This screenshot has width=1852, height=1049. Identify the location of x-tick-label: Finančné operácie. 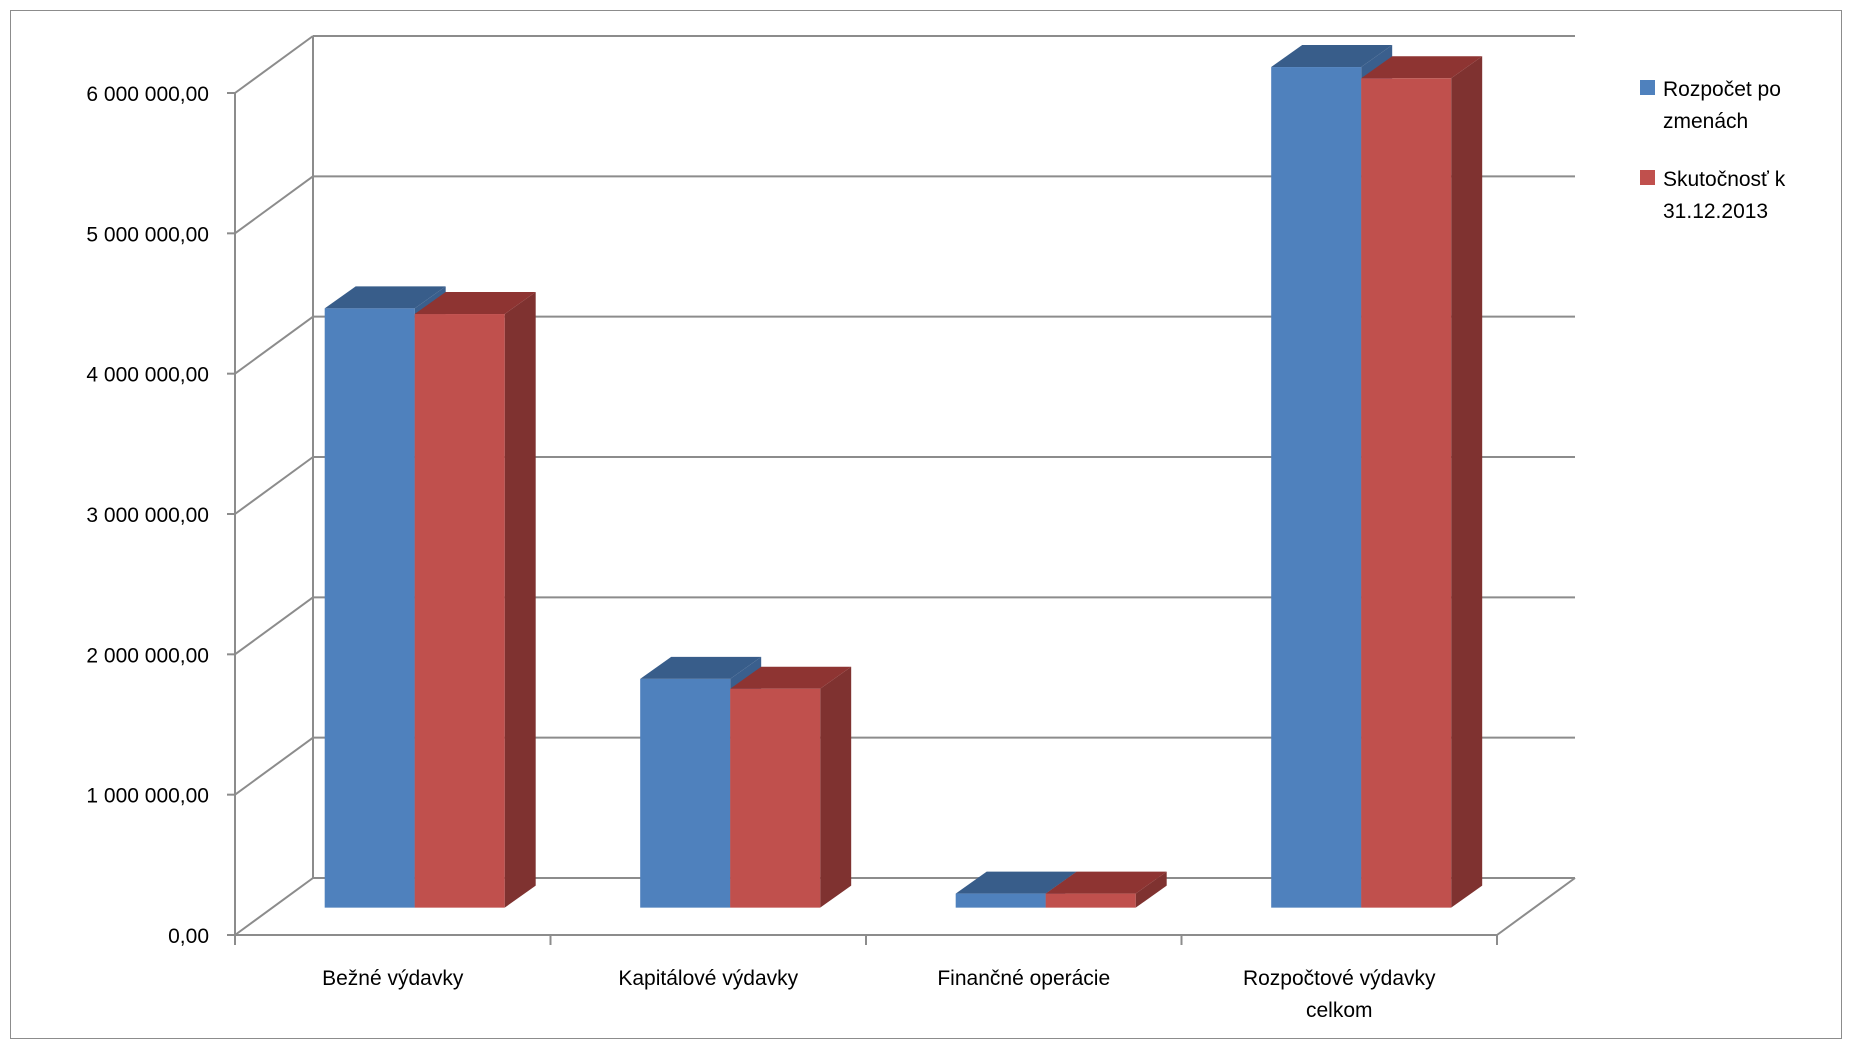
(1023, 978).